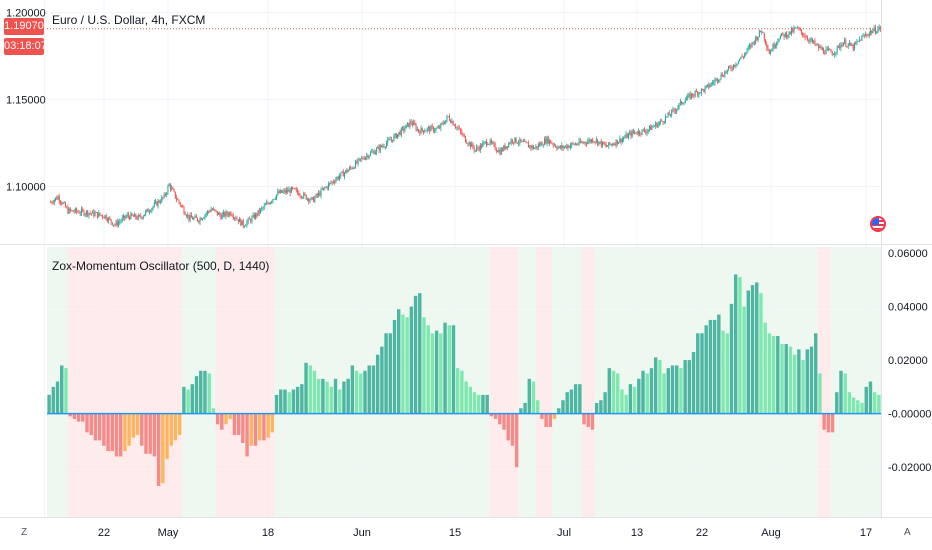 The image size is (932, 550). Describe the element at coordinates (907, 532) in the screenshot. I see `auto-scale-button: A` at that location.